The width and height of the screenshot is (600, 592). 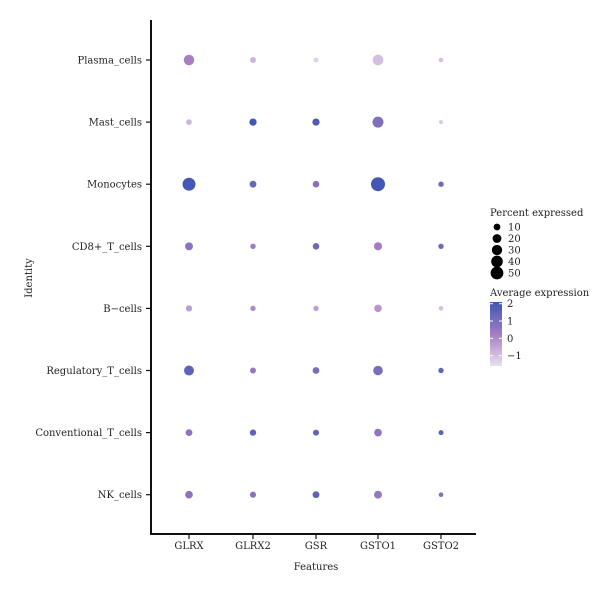 What do you see at coordinates (514, 274) in the screenshot?
I see `size-legend-label: 50` at bounding box center [514, 274].